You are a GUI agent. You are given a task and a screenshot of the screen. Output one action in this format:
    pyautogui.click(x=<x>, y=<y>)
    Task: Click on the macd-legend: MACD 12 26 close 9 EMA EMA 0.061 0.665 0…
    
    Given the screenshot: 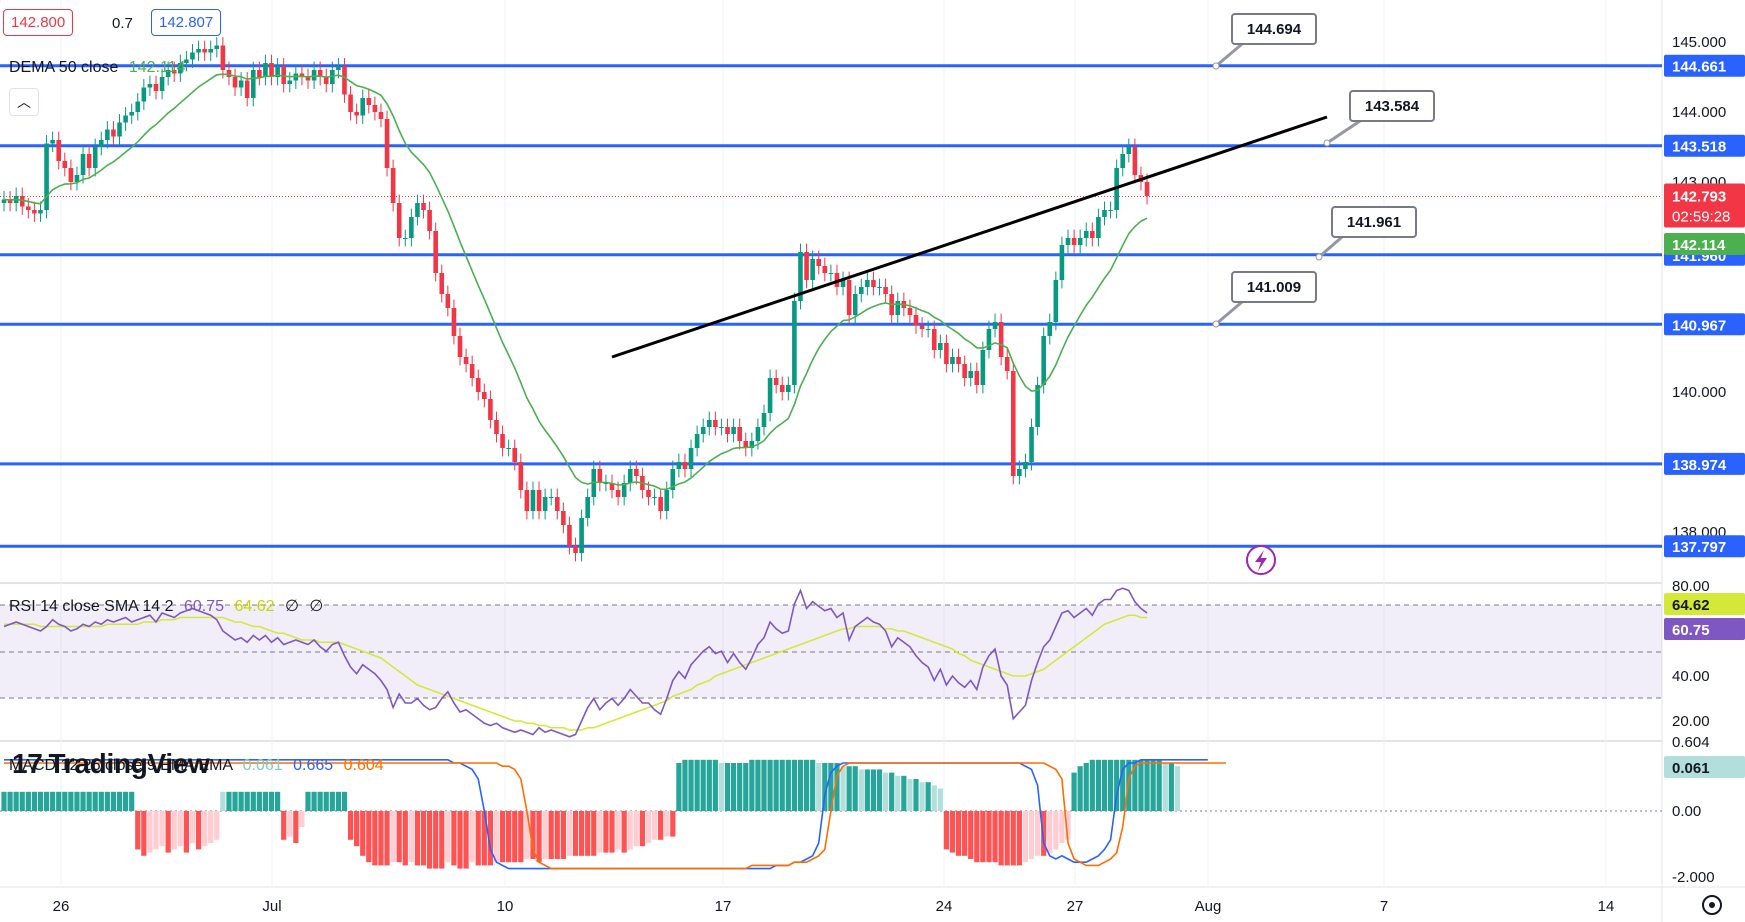 What is the action you would take?
    pyautogui.click(x=196, y=766)
    